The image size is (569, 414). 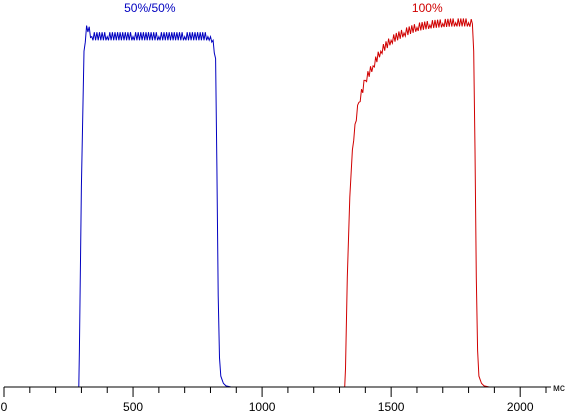 What do you see at coordinates (133, 407) in the screenshot?
I see `x-tick-label: 500` at bounding box center [133, 407].